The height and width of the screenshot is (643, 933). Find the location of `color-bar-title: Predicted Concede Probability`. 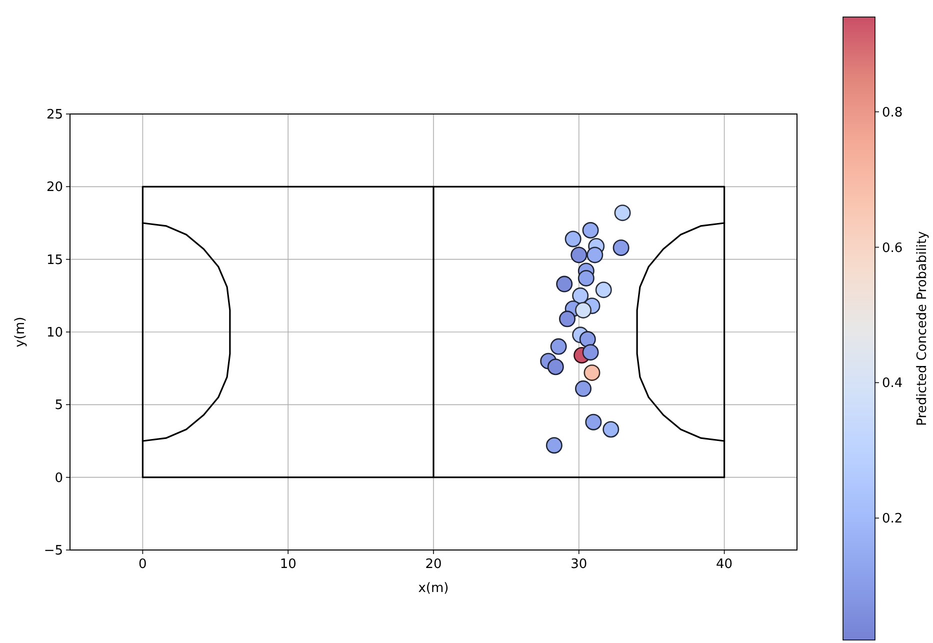

color-bar-title: Predicted Concede Probability is located at coordinates (922, 328).